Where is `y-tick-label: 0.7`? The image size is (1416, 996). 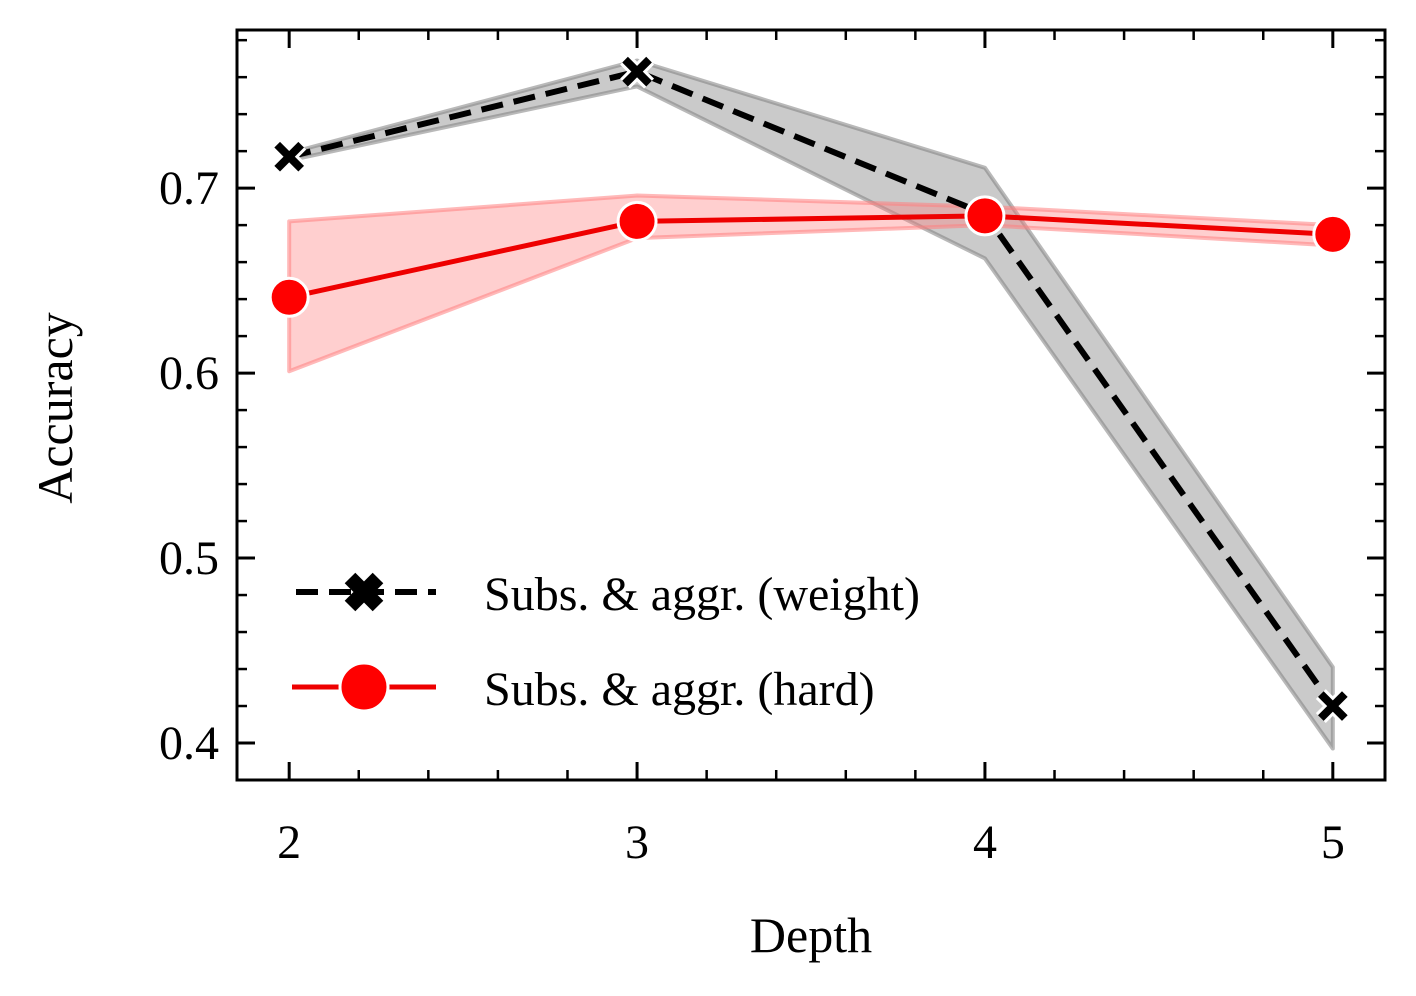 y-tick-label: 0.7 is located at coordinates (189, 188).